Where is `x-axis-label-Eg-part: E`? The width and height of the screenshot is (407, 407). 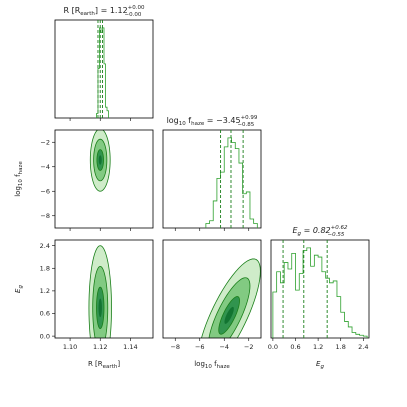
x-axis-label-Eg-part: E is located at coordinates (318, 364).